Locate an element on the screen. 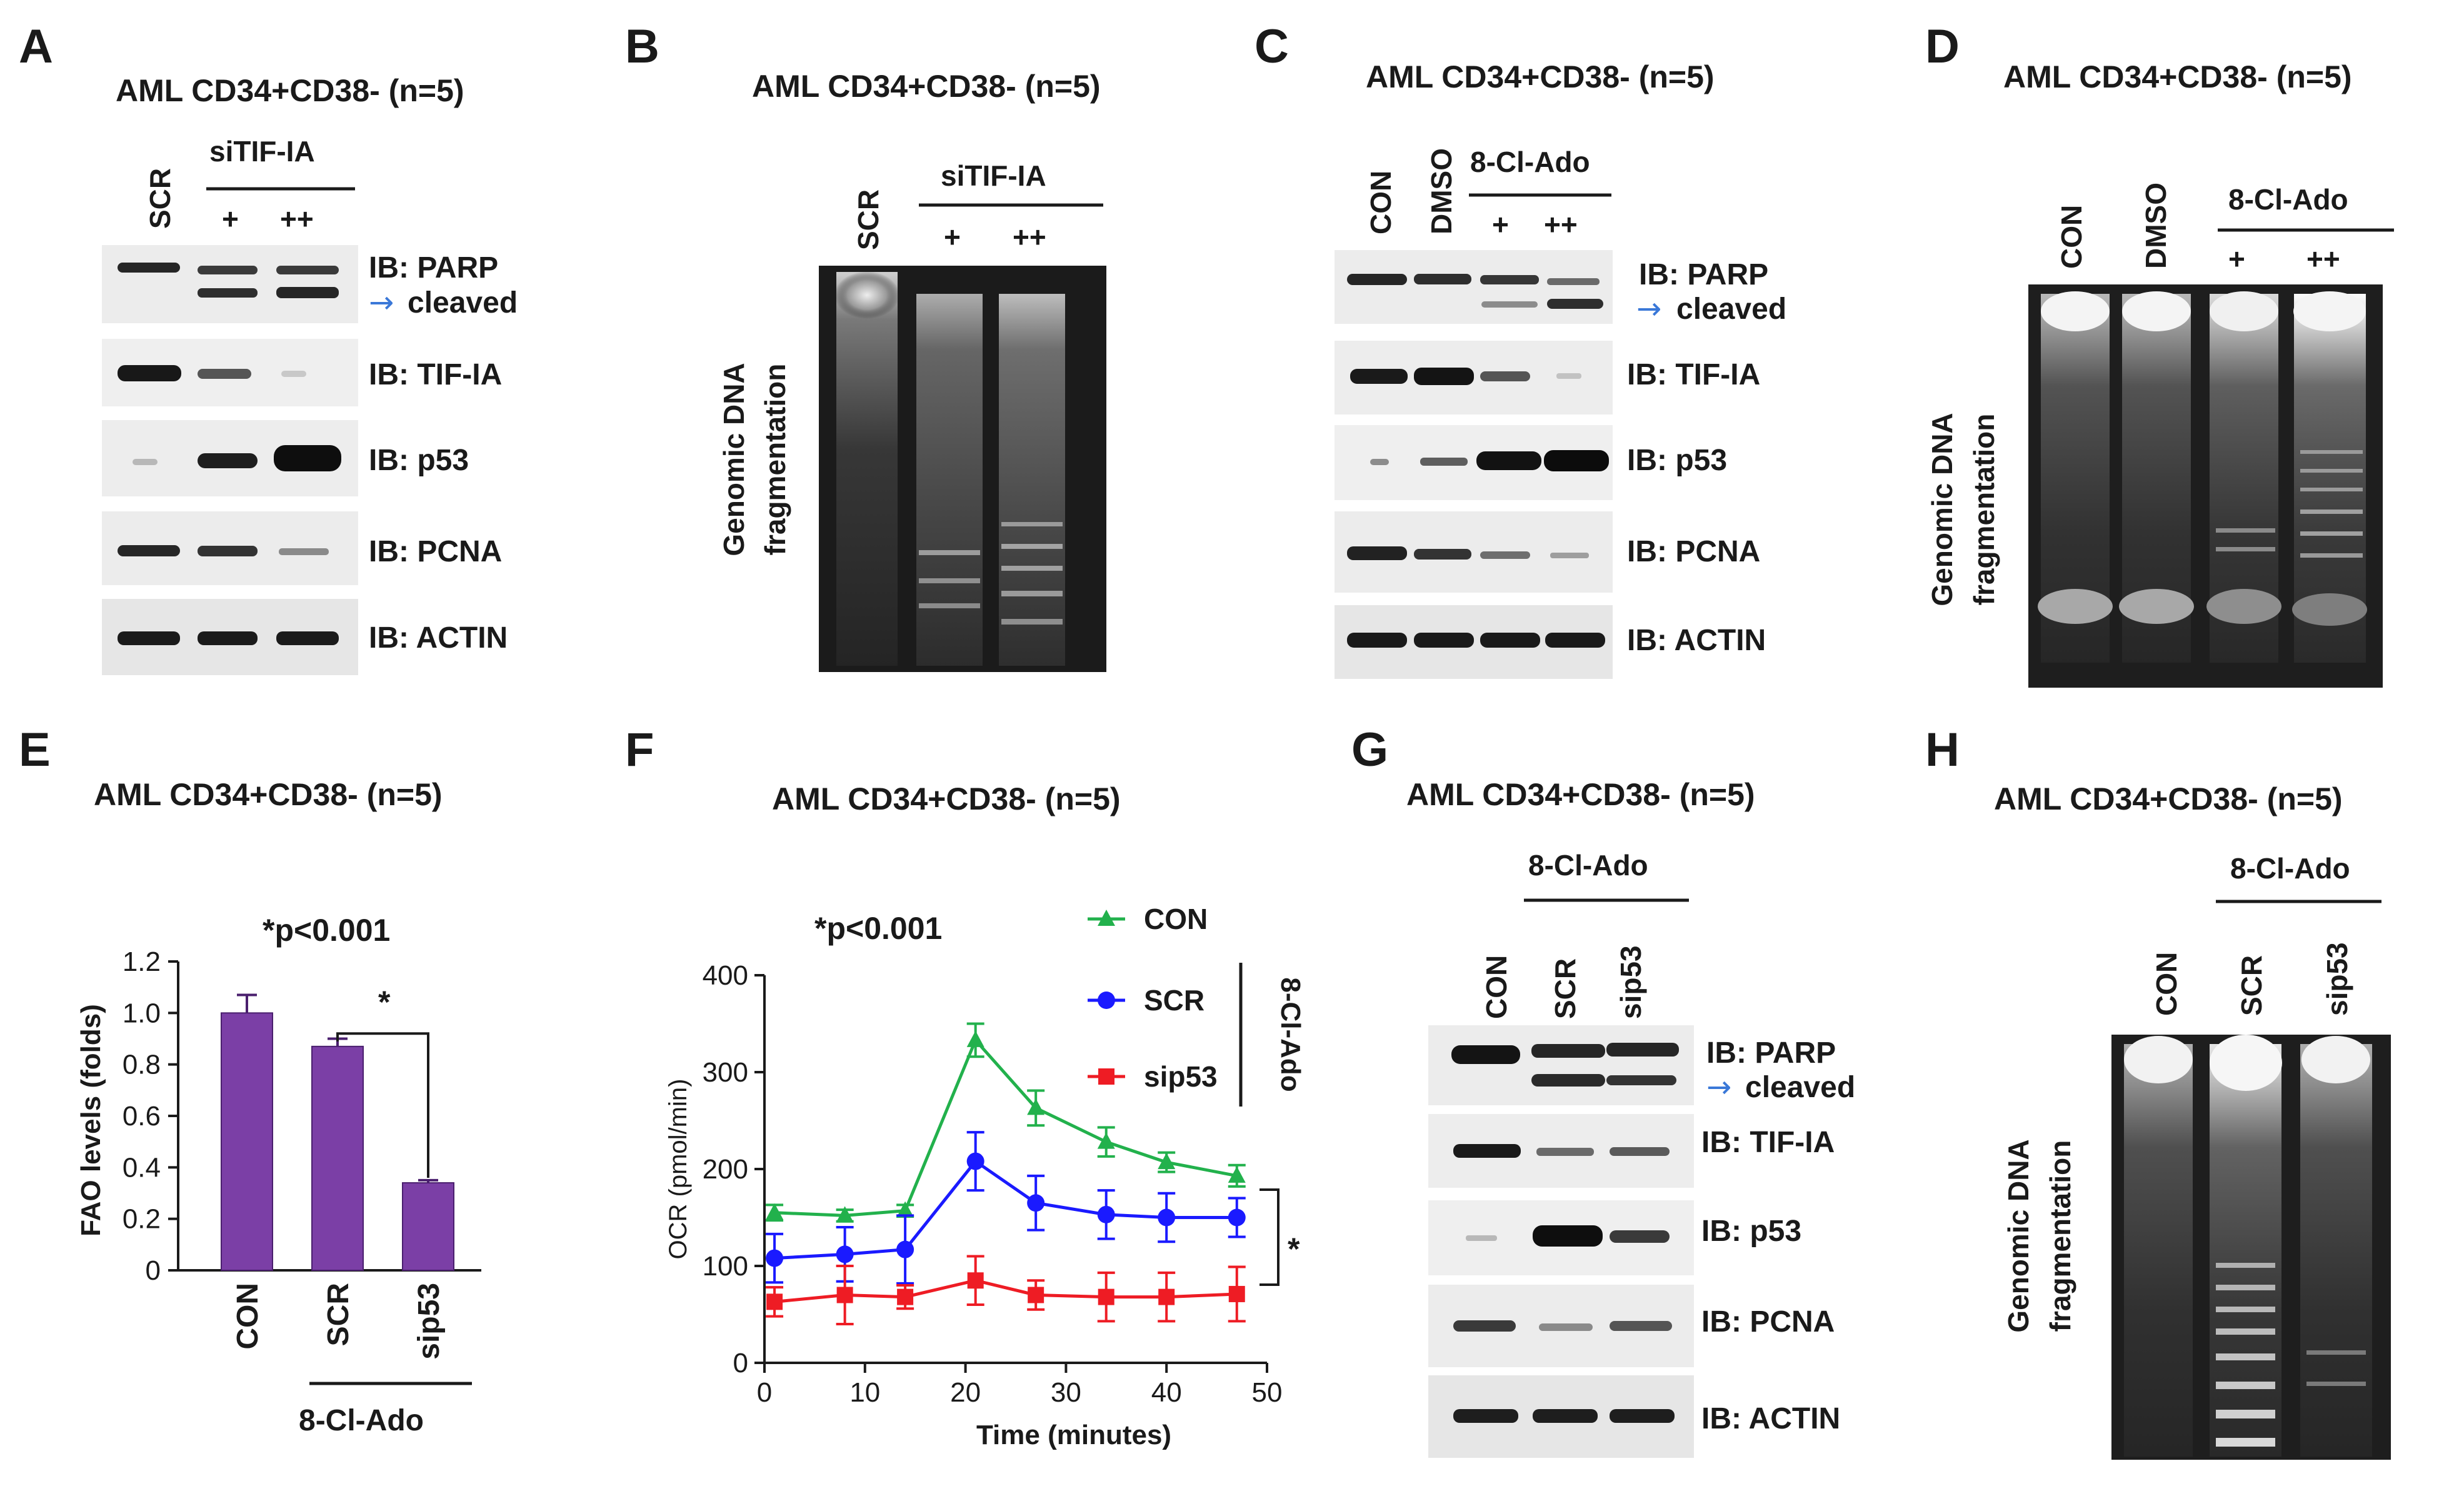 This screenshot has height=1486, width=2464. panel-e-title: AML CD34+CD38- (n=5) is located at coordinates (268, 794).